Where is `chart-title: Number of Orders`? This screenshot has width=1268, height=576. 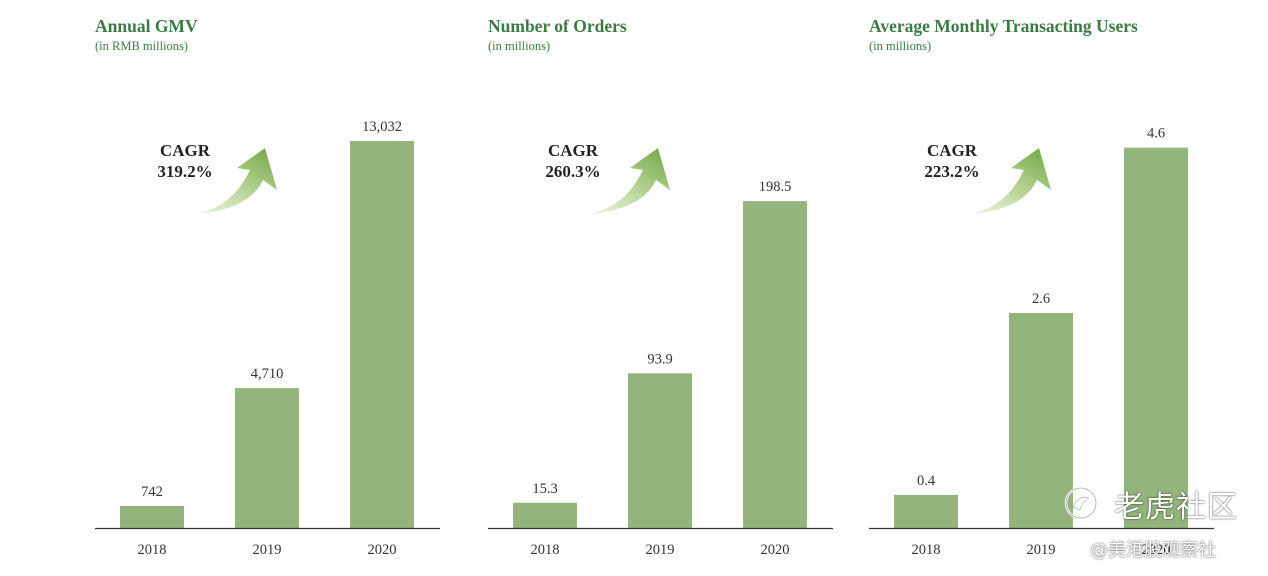
chart-title: Number of Orders is located at coordinates (557, 26).